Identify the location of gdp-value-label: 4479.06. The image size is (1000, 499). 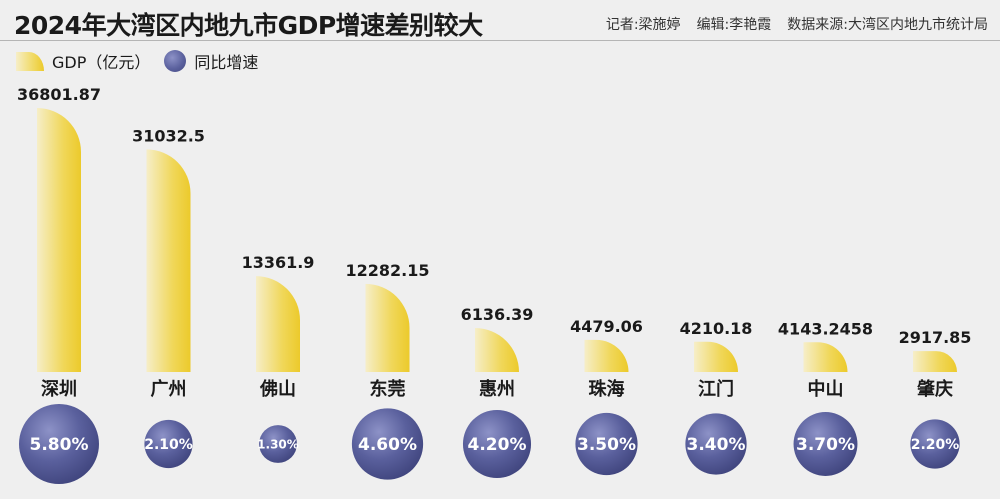
(606, 326).